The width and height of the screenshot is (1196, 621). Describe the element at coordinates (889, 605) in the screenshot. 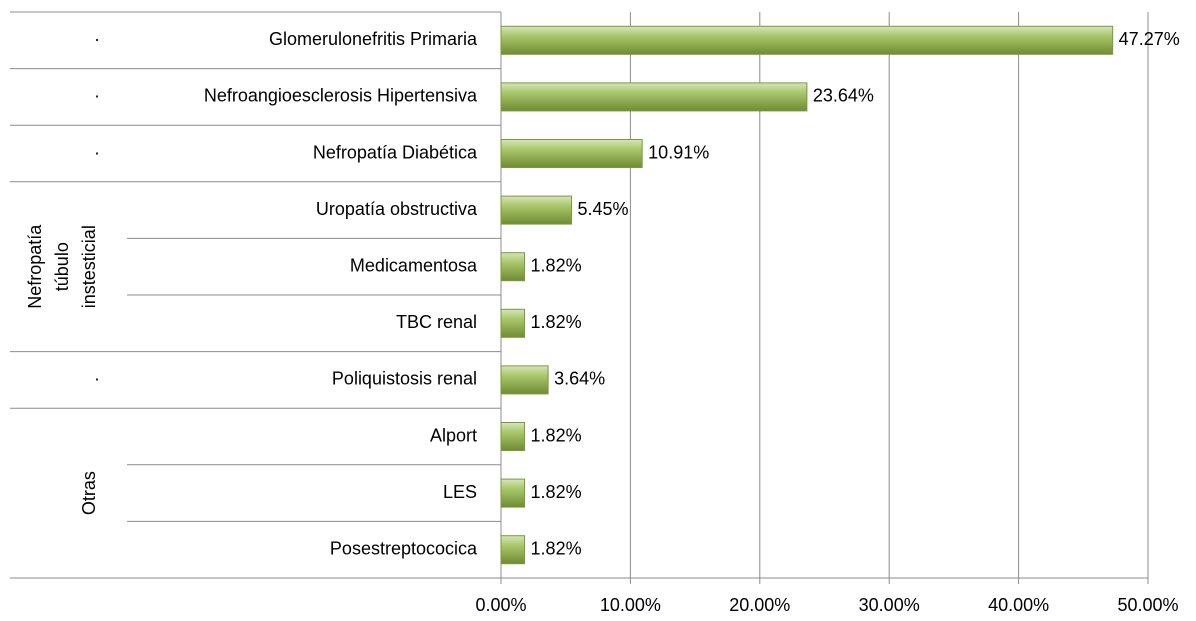

I see `x-tick-label: 30.00%` at that location.